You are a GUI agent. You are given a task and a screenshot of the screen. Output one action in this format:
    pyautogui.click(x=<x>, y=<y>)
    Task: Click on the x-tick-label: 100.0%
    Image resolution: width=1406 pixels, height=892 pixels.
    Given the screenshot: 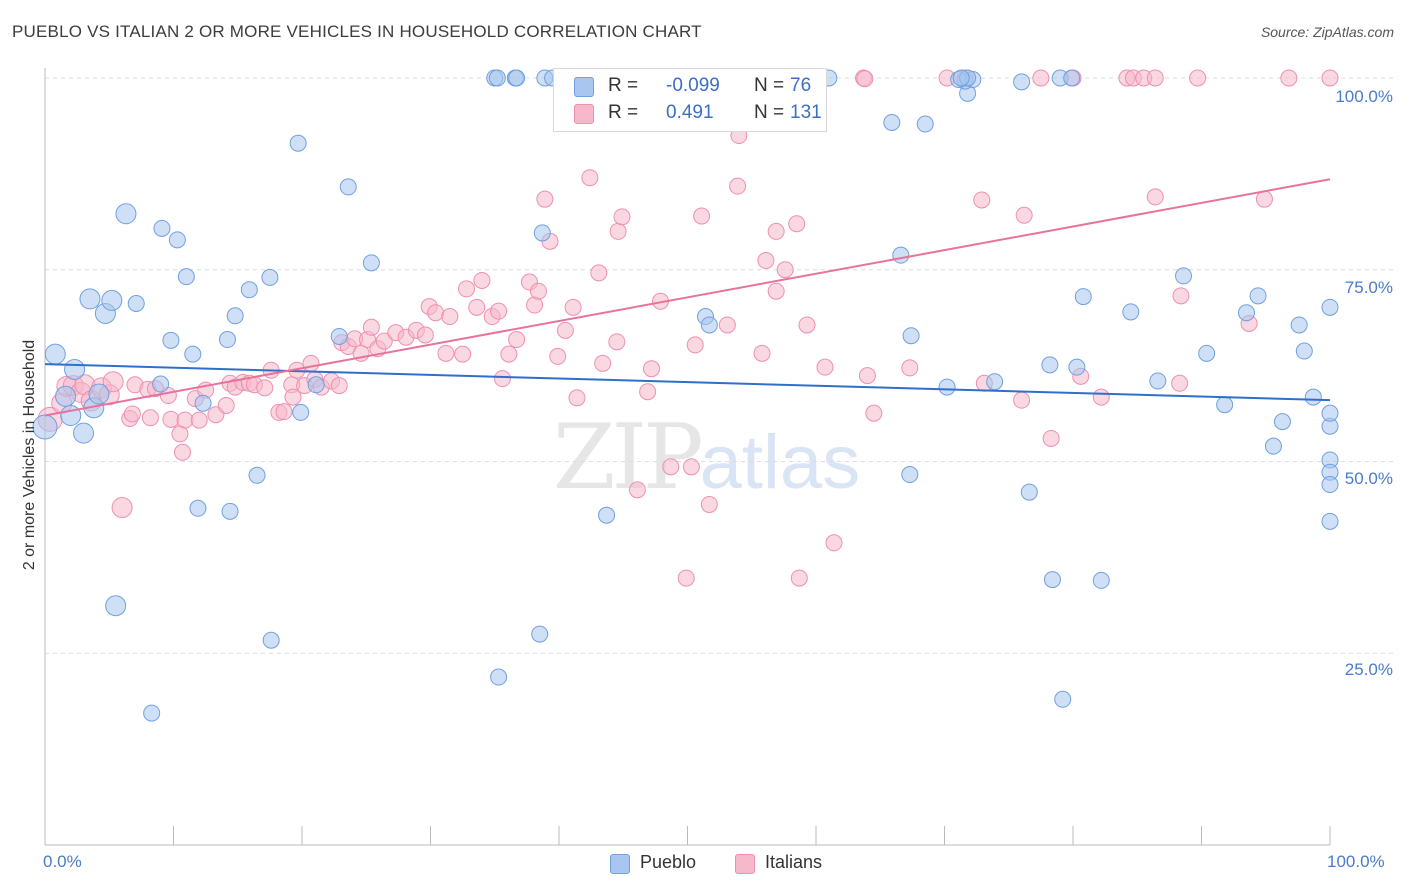 What is the action you would take?
    pyautogui.click(x=1356, y=861)
    